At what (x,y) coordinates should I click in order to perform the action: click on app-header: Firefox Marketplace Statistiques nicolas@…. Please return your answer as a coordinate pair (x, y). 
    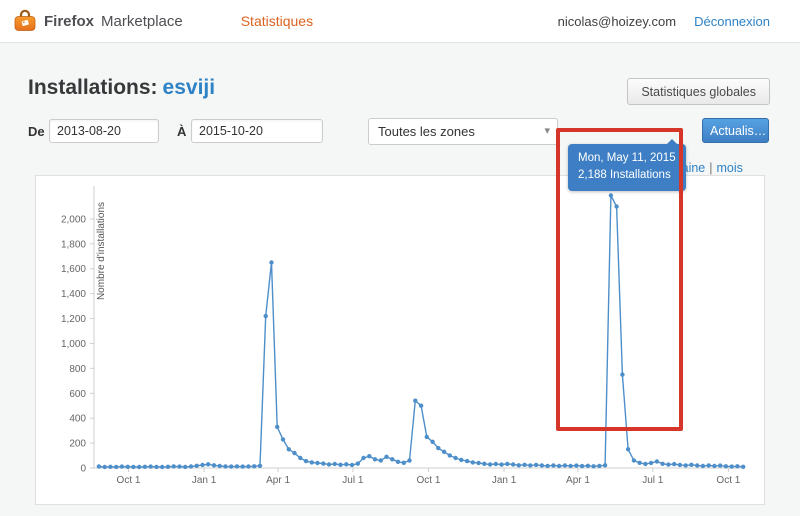
    Looking at the image, I should click on (400, 21).